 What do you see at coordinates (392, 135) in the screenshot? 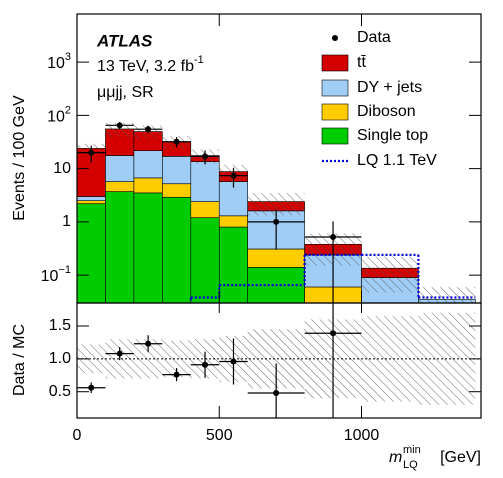
I see `legend-label: Single top` at bounding box center [392, 135].